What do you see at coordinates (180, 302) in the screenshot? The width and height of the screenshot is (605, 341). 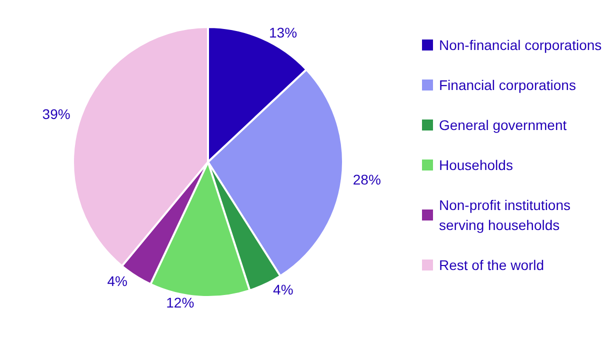 I see `data-label: 12%` at bounding box center [180, 302].